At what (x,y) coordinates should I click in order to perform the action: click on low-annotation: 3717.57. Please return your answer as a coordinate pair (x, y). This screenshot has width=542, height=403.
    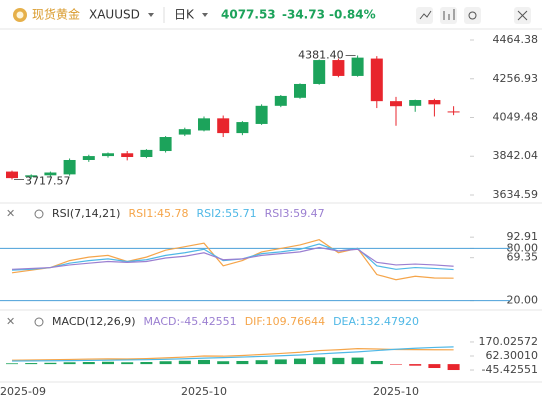
    Looking at the image, I should click on (48, 180).